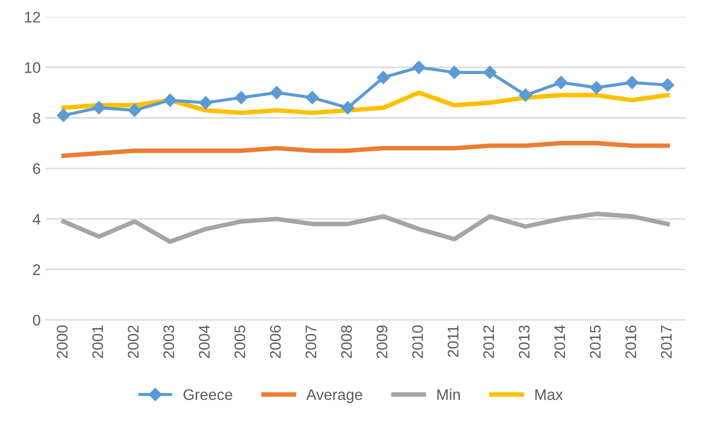  What do you see at coordinates (524, 341) in the screenshot?
I see `x-tick-label: 2013` at bounding box center [524, 341].